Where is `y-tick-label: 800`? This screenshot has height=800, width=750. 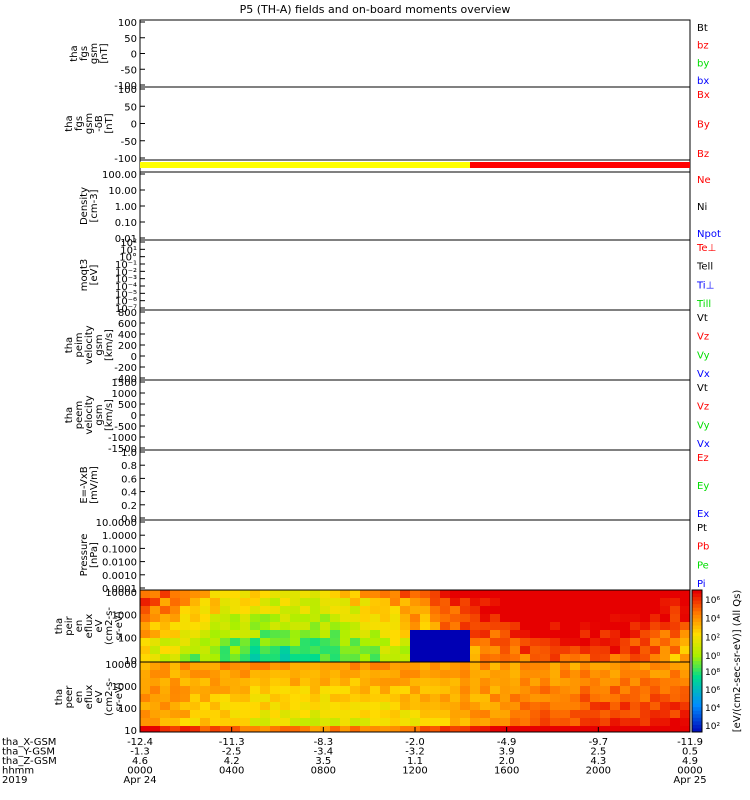 y-tick-label: 800 is located at coordinates (127, 313).